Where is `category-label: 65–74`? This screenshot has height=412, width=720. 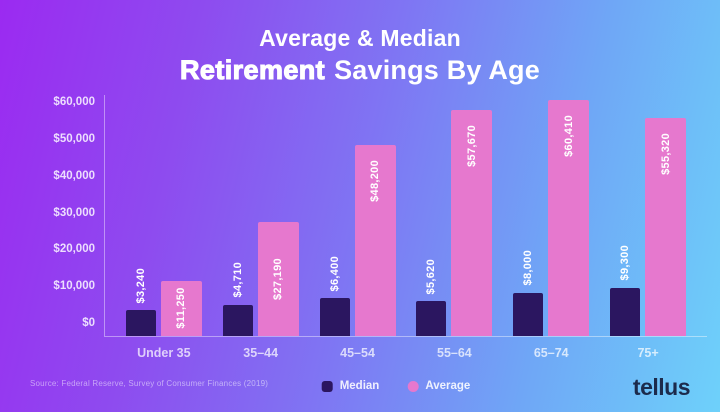
category-label: 65–74 is located at coordinates (551, 353).